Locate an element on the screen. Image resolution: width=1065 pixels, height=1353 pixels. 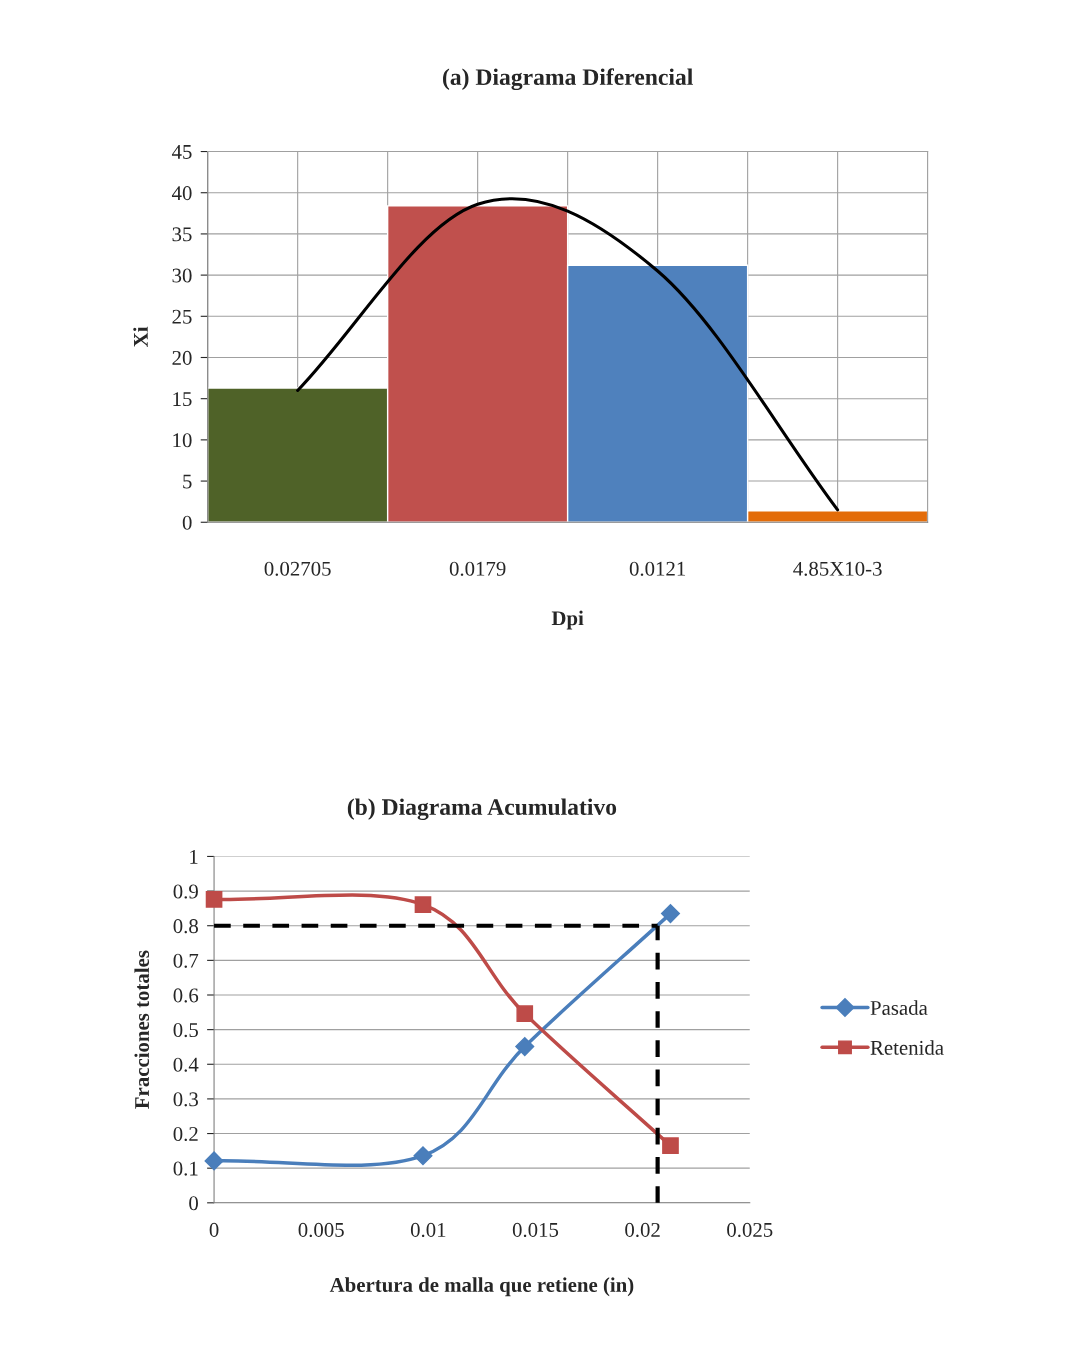
y-tick-label: 45 is located at coordinates (181, 152).